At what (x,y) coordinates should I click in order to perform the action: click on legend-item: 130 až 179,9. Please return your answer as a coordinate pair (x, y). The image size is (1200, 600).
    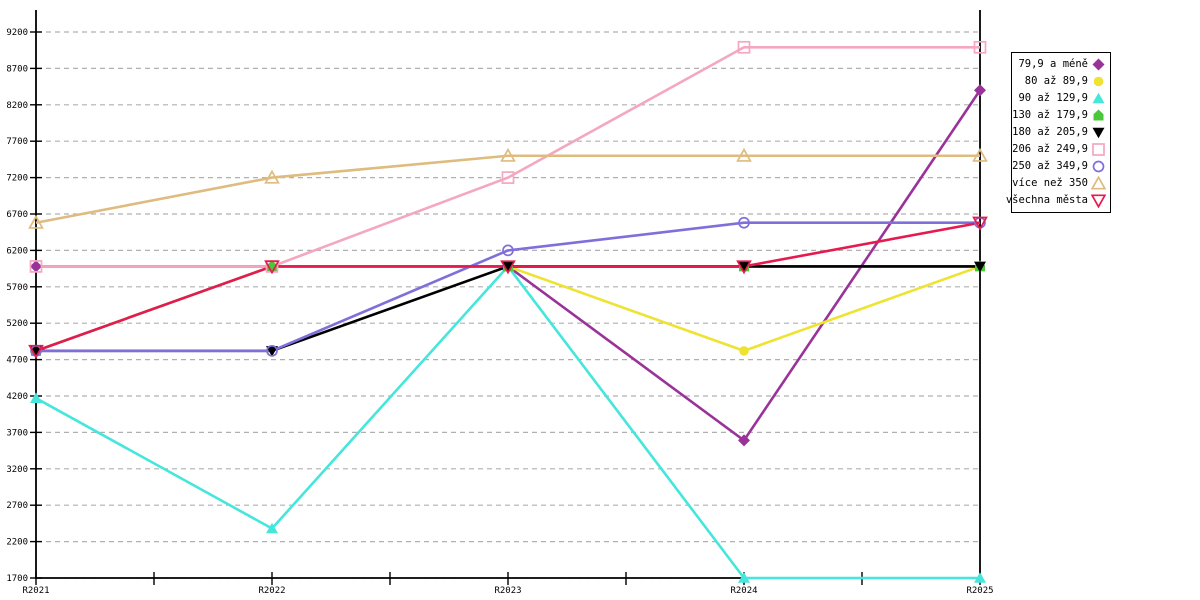
    Looking at the image, I should click on (1059, 115).